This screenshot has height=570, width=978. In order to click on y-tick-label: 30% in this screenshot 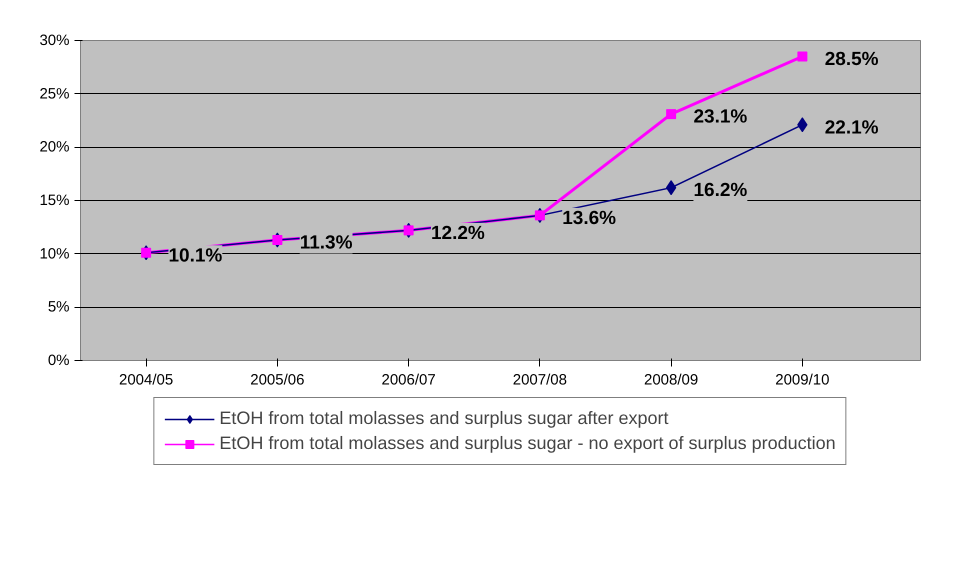, I will do `click(54, 40)`.